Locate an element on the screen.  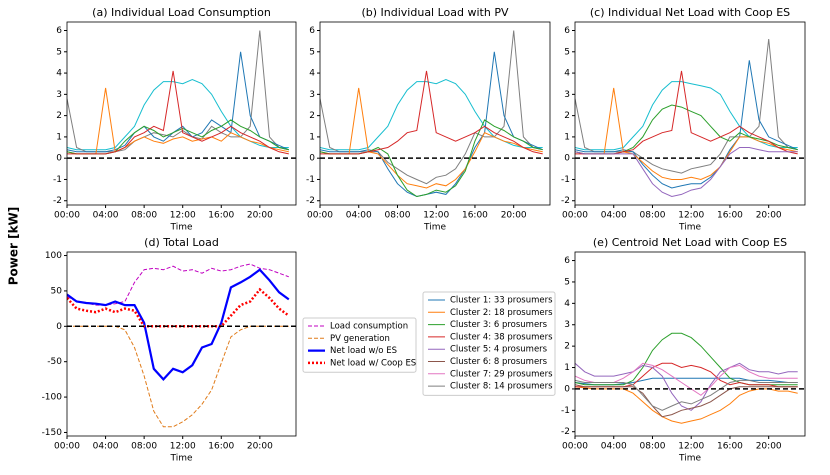
legend-label: Load consumption is located at coordinates (369, 327).